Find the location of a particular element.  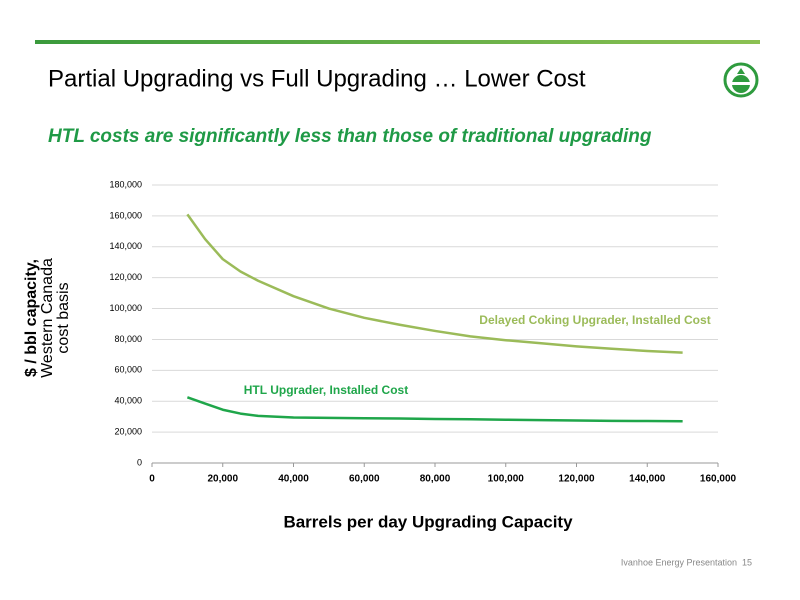

series-label: HTL Upgrader, Installed Cost is located at coordinates (326, 390).